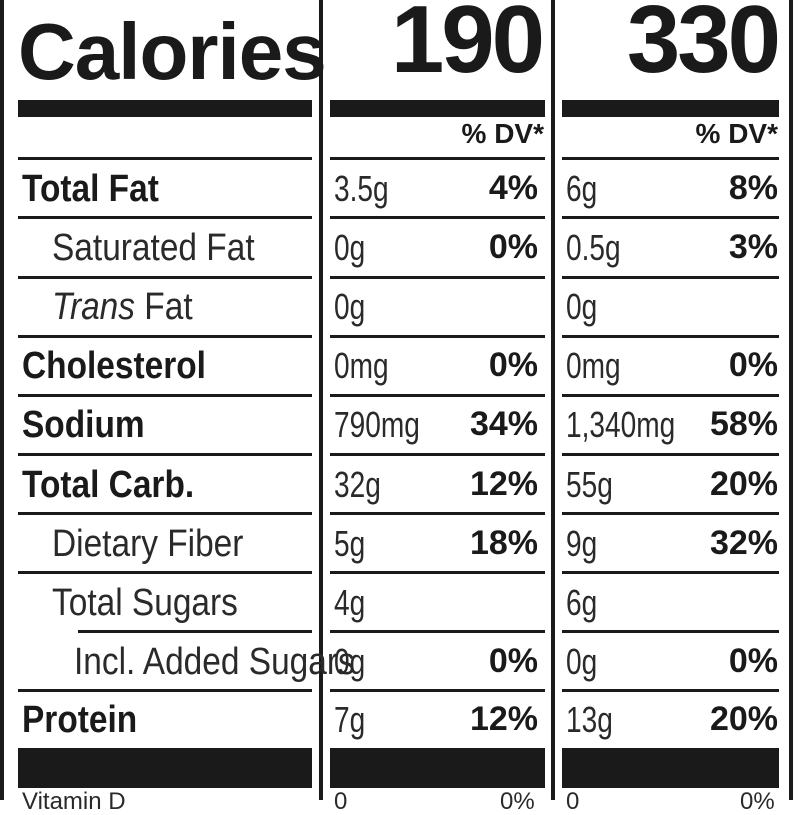 This screenshot has height=815, width=800. What do you see at coordinates (350, 719) in the screenshot?
I see `nutrient-amount-col1: 7g` at bounding box center [350, 719].